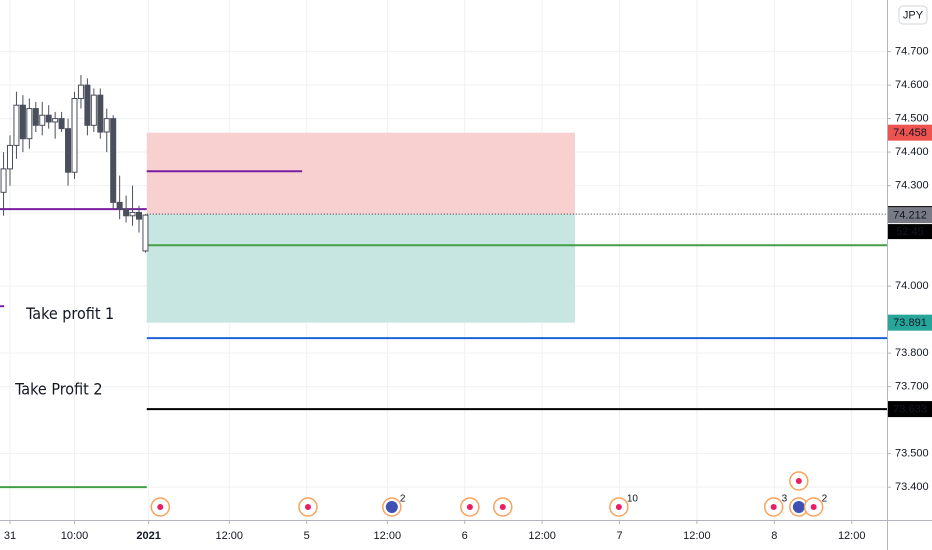  Describe the element at coordinates (69, 313) in the screenshot. I see `annotation: Take profit 1` at that location.